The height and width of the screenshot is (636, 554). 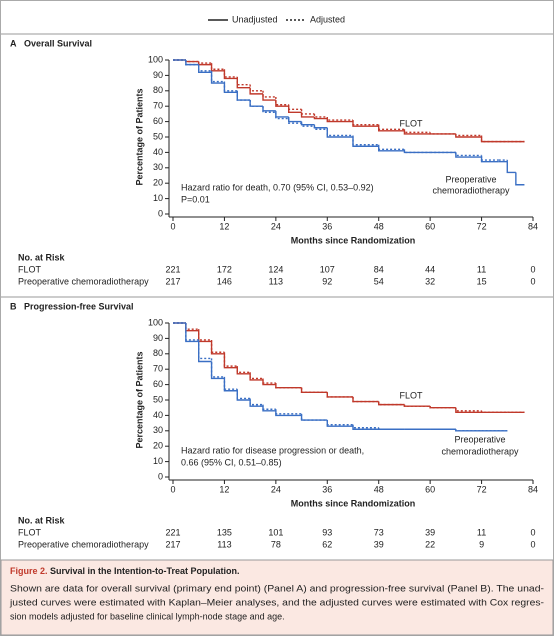 What do you see at coordinates (139, 399) in the screenshot?
I see `y-axis-label: Percentage of Patients` at bounding box center [139, 399].